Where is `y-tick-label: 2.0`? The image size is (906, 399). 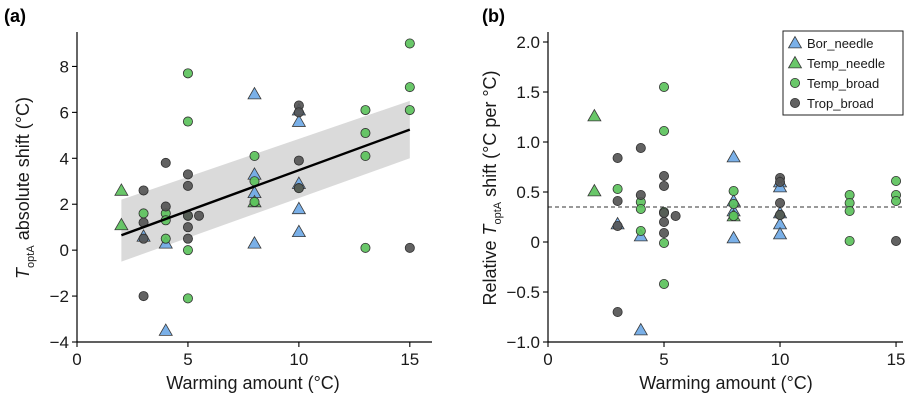
y-tick-label: 2.0 is located at coordinates (528, 42).